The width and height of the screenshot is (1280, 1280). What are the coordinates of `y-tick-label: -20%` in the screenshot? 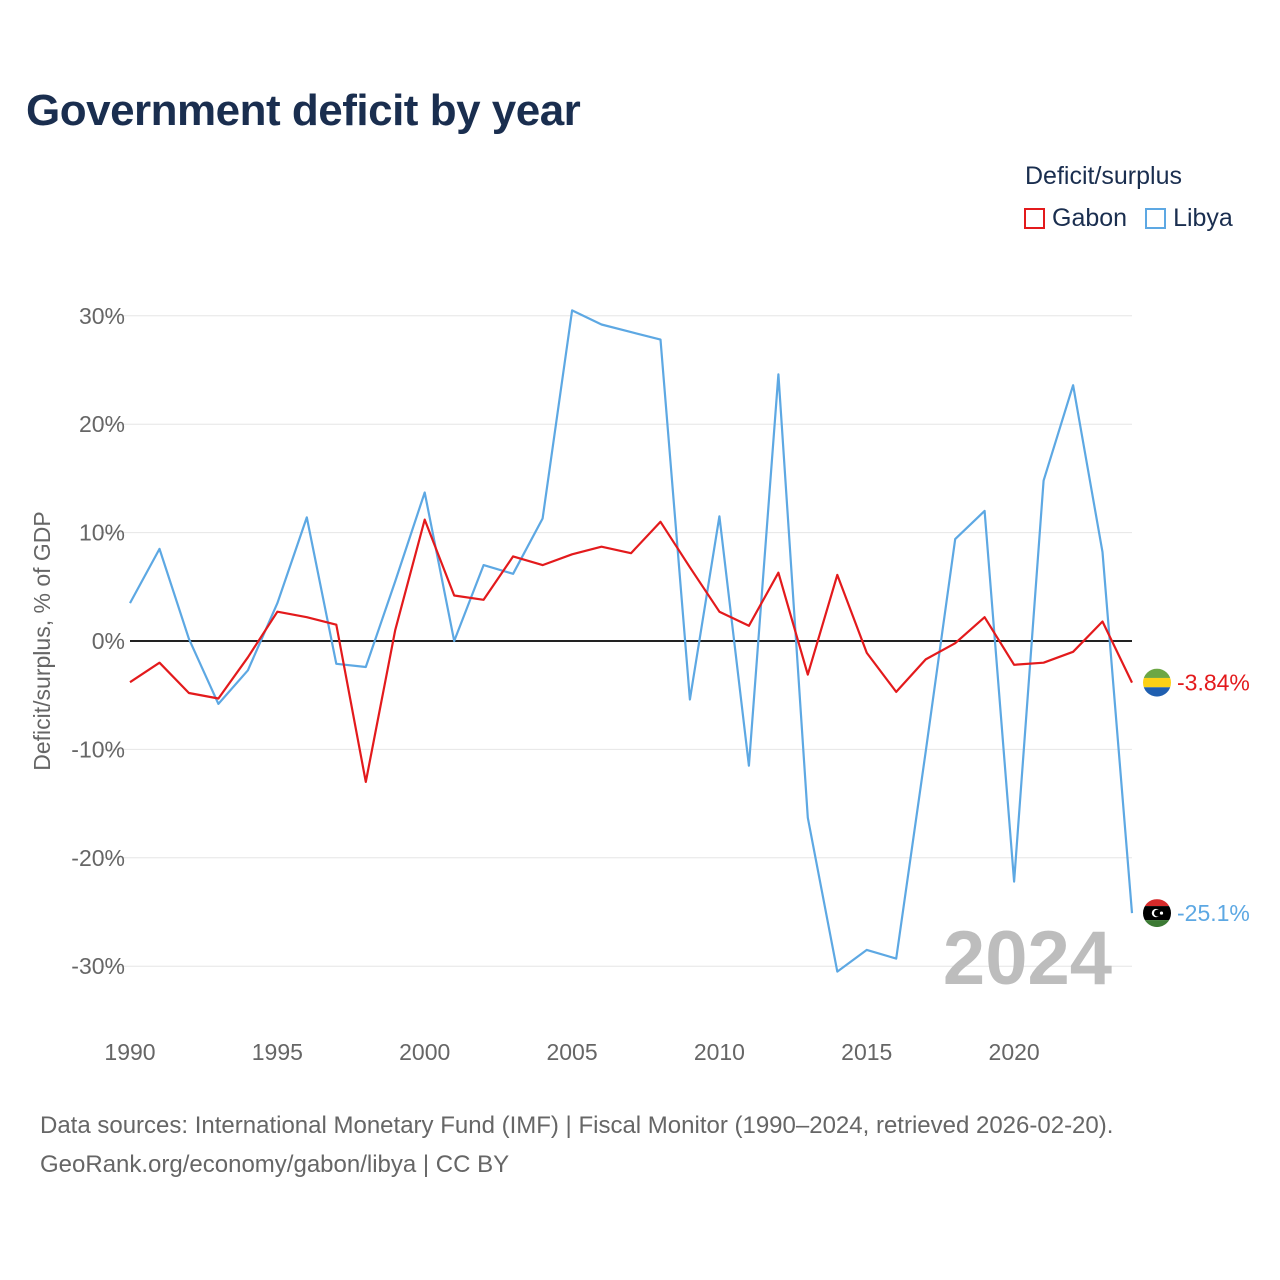 It's located at (98, 858).